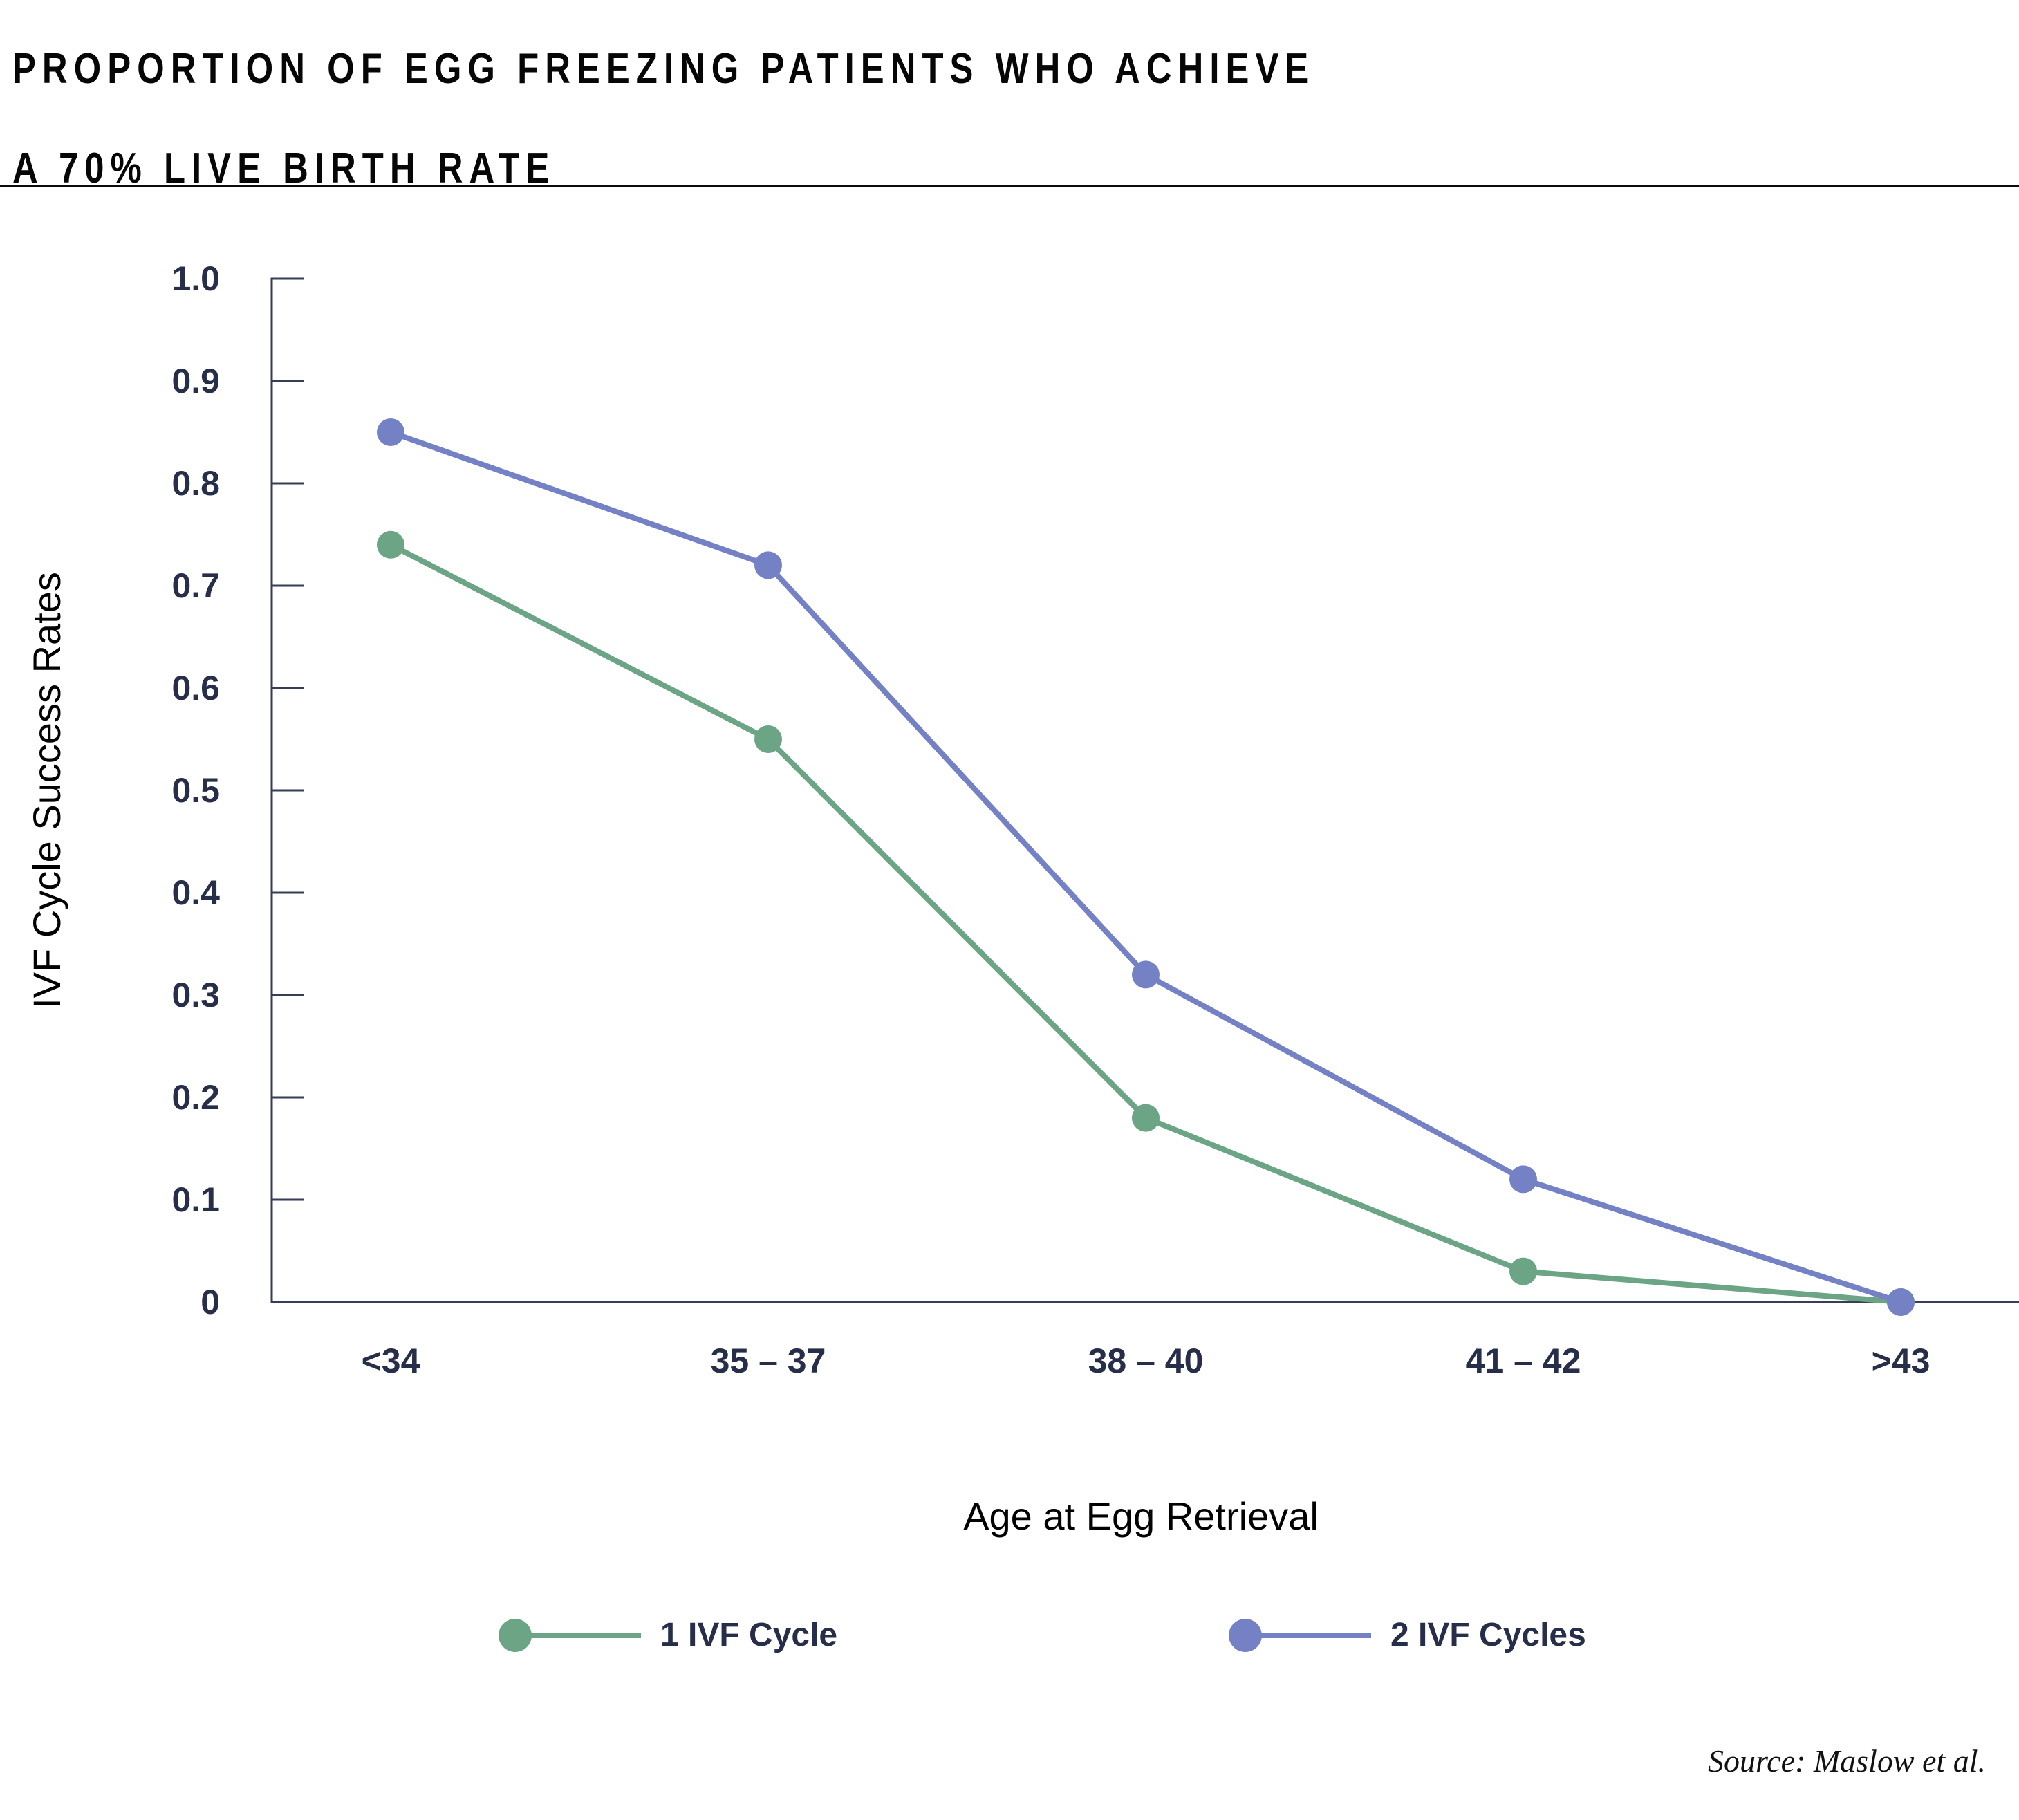 The width and height of the screenshot is (2019, 1820). I want to click on x-category-label: >43, so click(1901, 1360).